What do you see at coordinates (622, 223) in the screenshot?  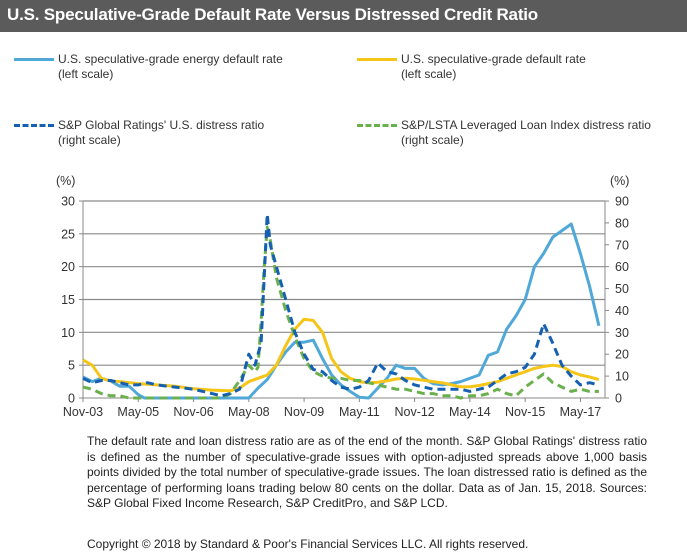 I see `right-tick-label: 80` at bounding box center [622, 223].